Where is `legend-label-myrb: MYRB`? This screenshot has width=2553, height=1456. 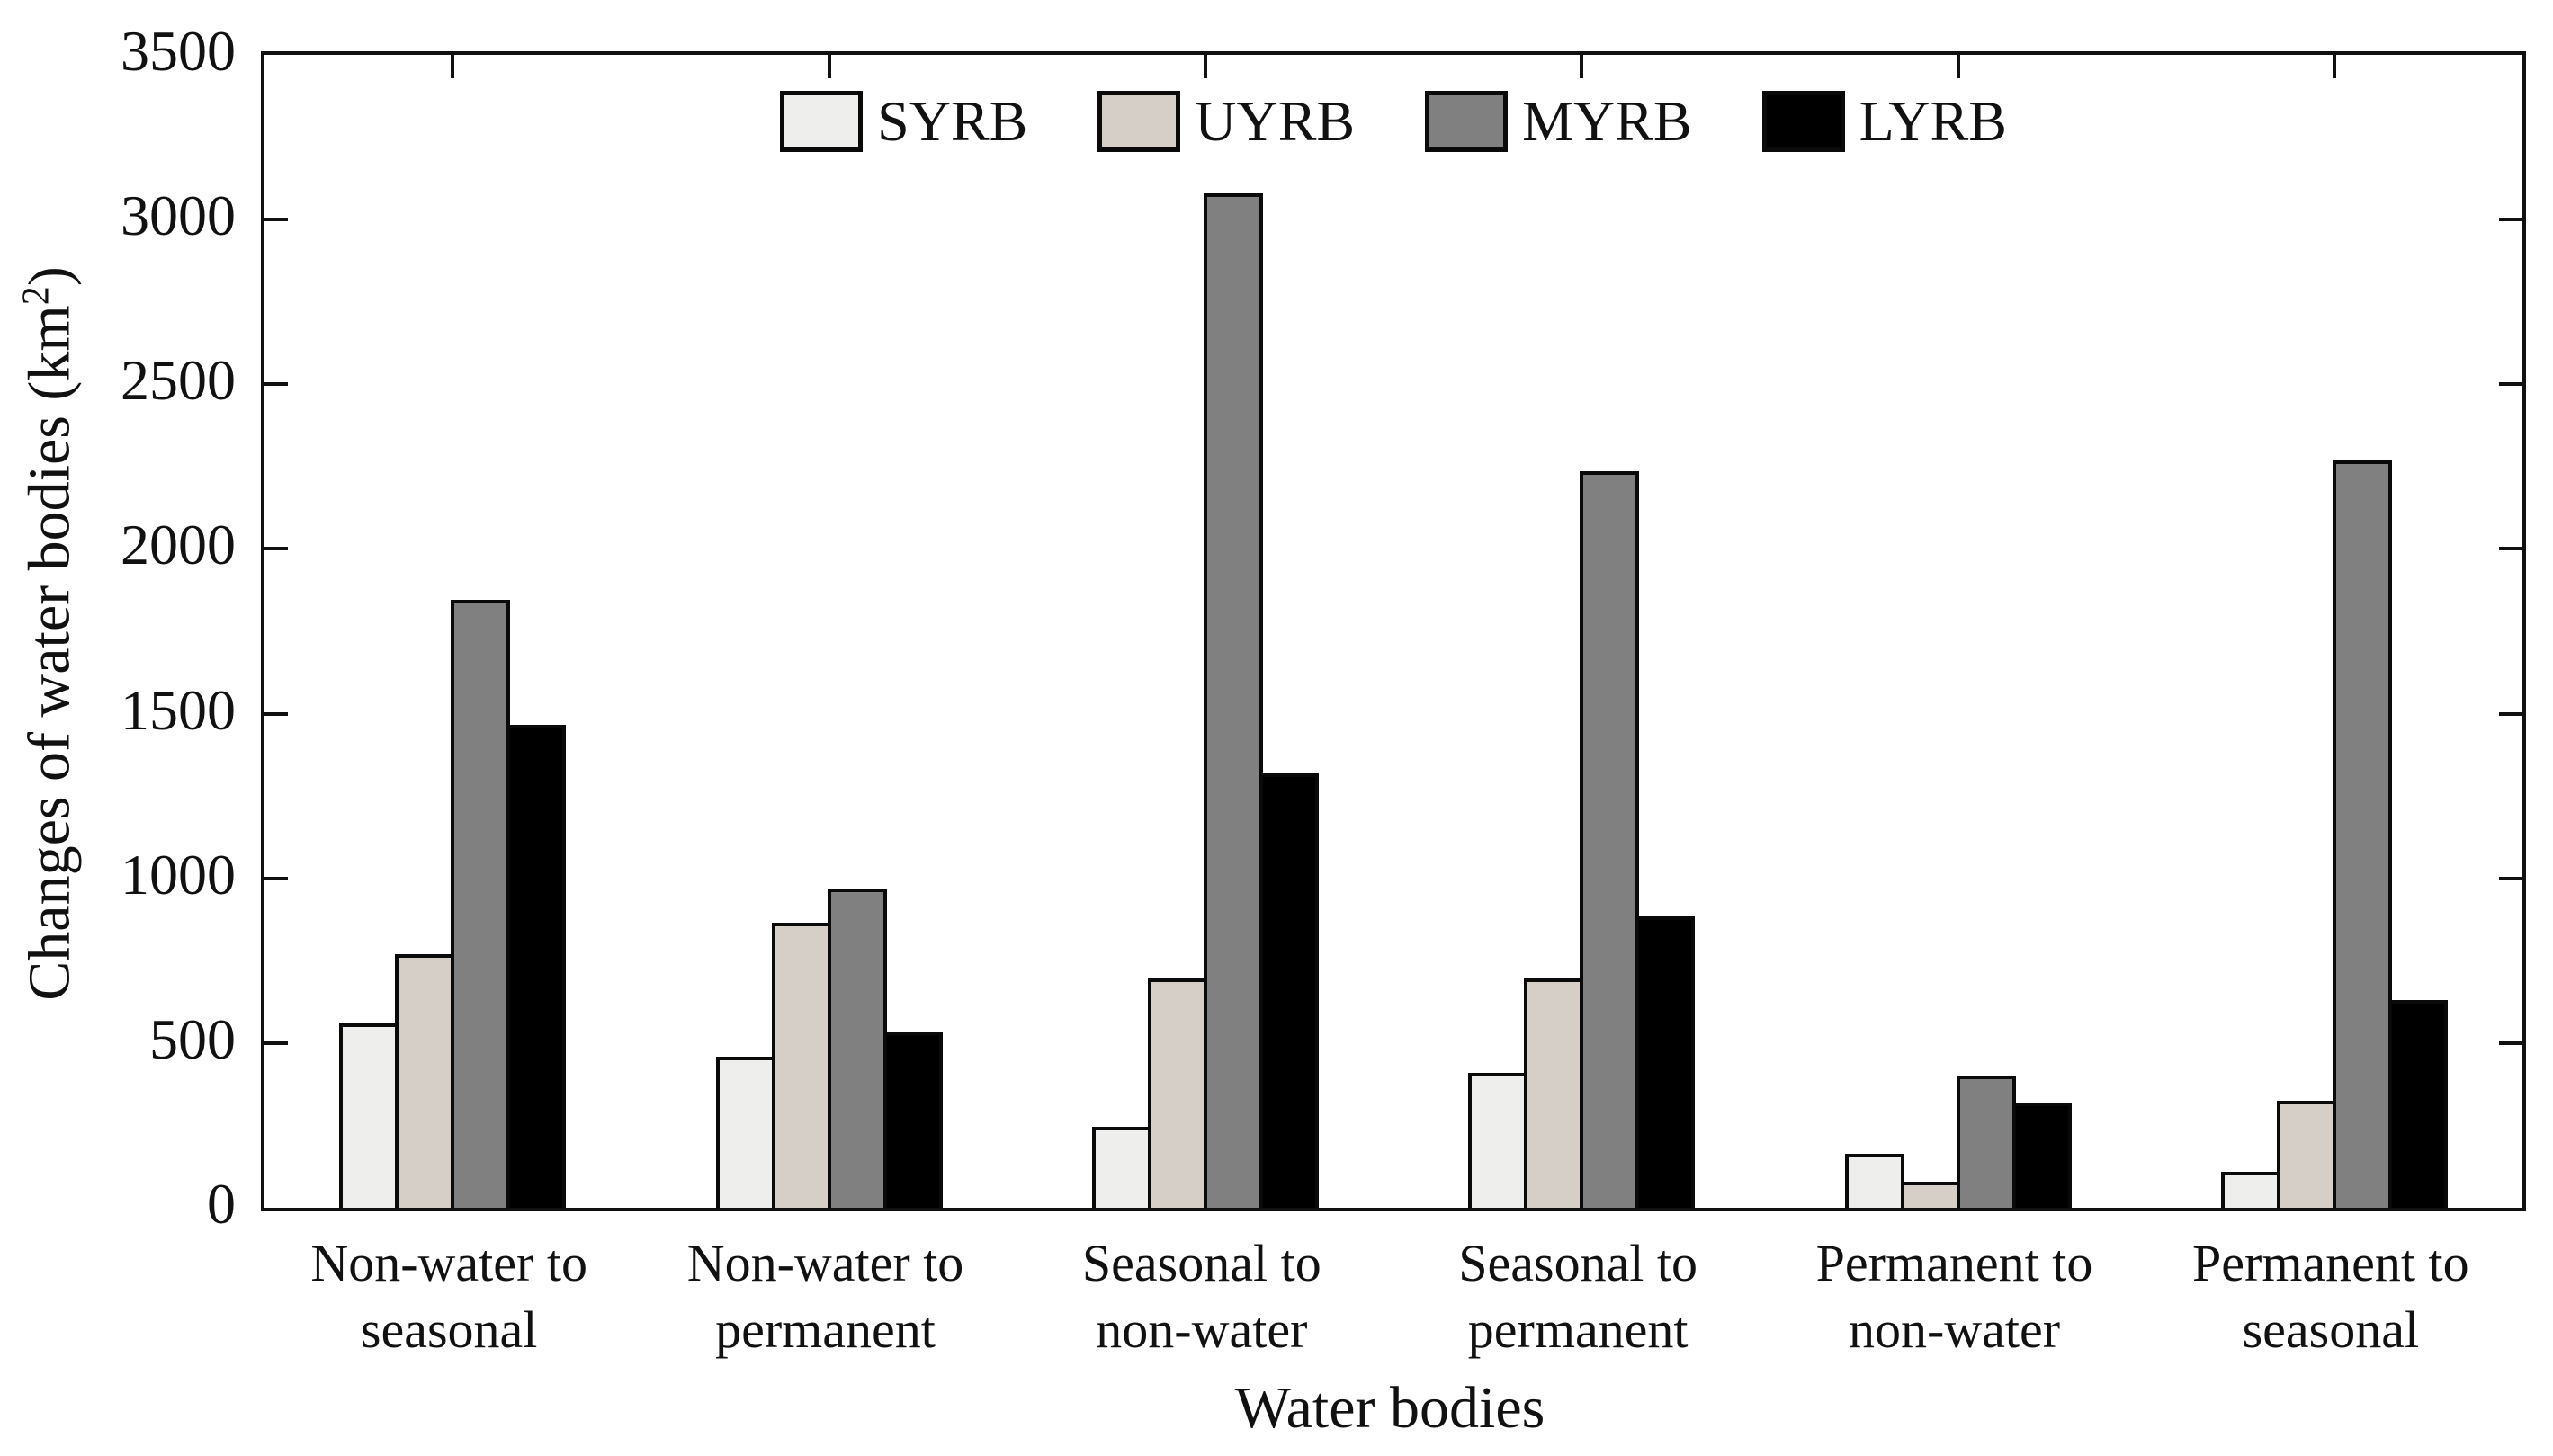
legend-label-myrb: MYRB is located at coordinates (1607, 121).